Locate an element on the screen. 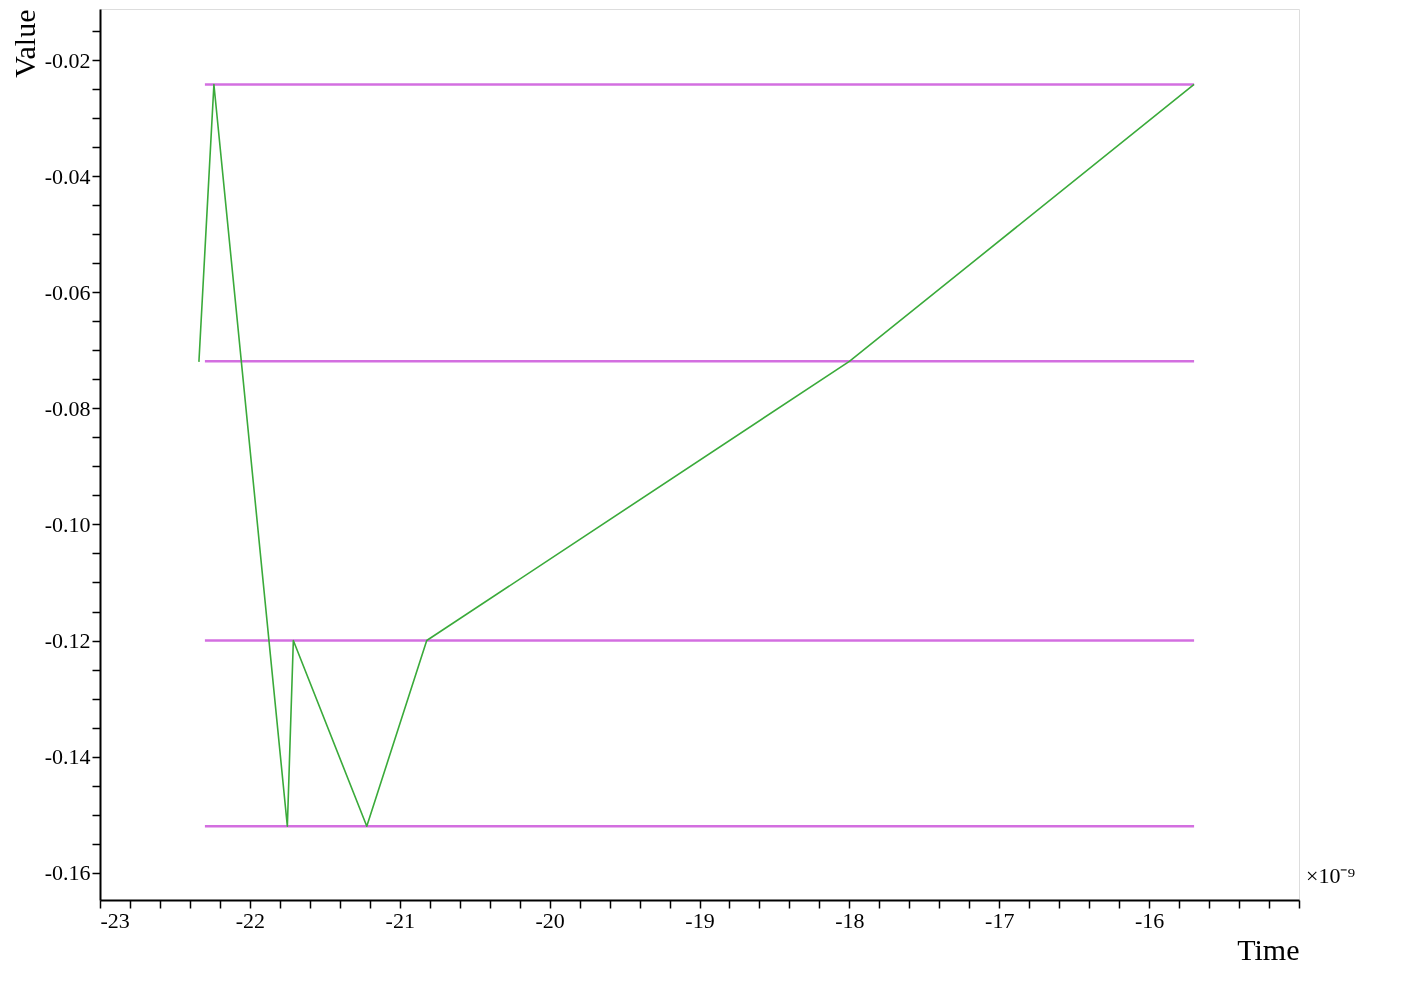 The height and width of the screenshot is (999, 1414). x-tick-label: -22 is located at coordinates (250, 920).